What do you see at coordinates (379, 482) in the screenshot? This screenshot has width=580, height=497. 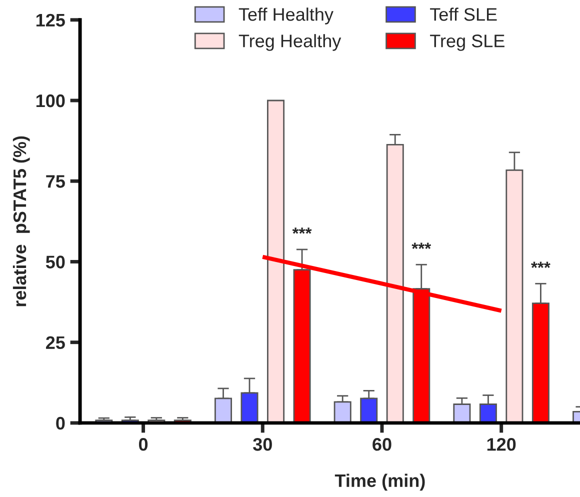 I see `x-axis-title: Time (min)` at bounding box center [379, 482].